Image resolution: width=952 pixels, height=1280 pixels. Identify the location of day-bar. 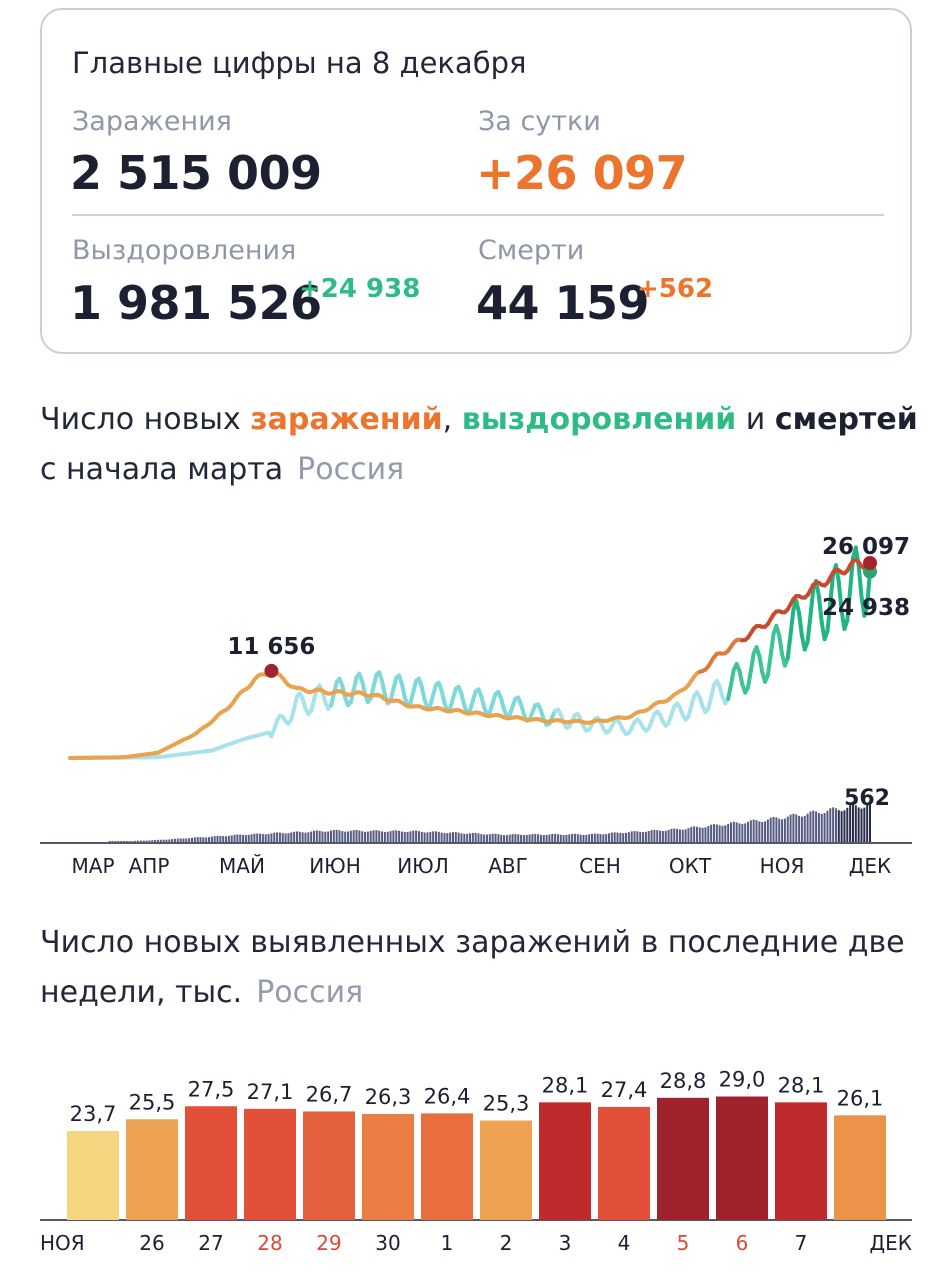
(860, 1167).